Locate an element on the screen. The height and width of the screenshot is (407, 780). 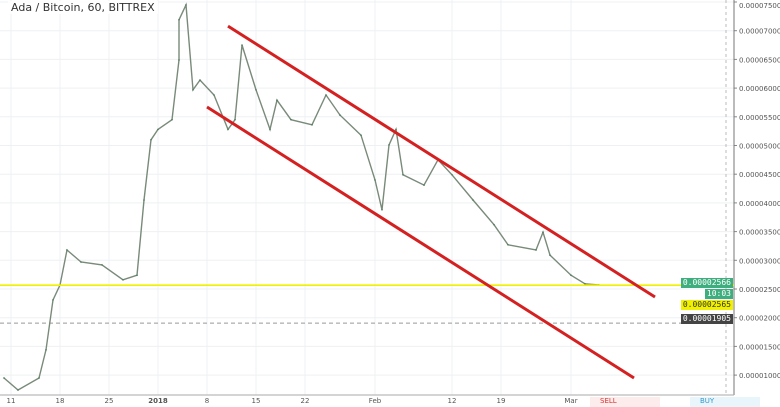
y-tick-label: 0.00005000 is located at coordinates (759, 147).